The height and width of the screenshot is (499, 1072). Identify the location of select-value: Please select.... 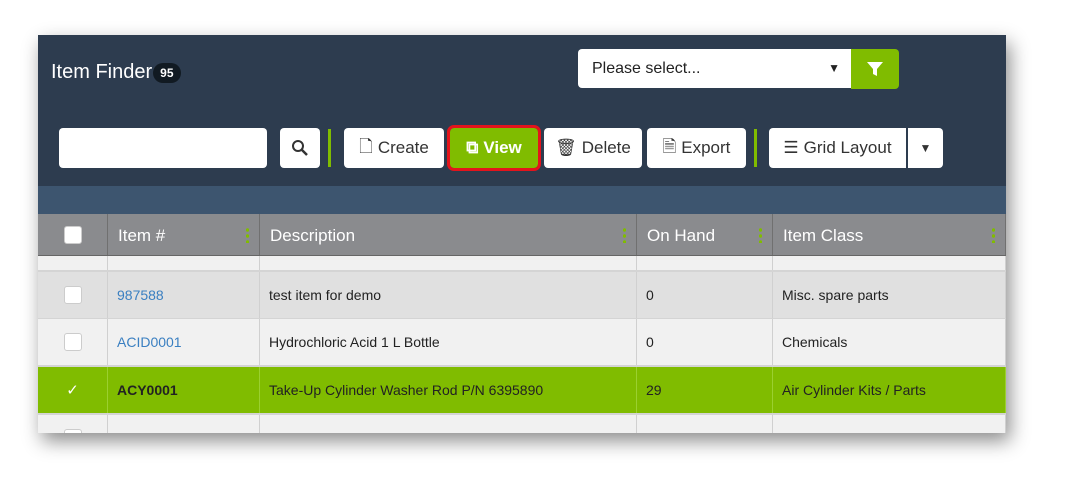
(646, 68).